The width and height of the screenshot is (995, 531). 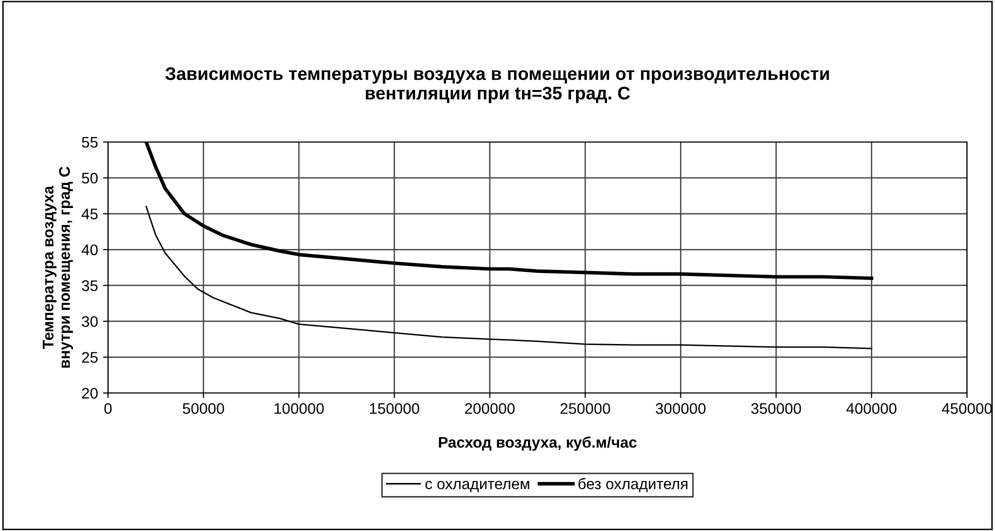 What do you see at coordinates (537, 443) in the screenshot?
I see `x-axis-title: Расход воздуха, куб.м/час` at bounding box center [537, 443].